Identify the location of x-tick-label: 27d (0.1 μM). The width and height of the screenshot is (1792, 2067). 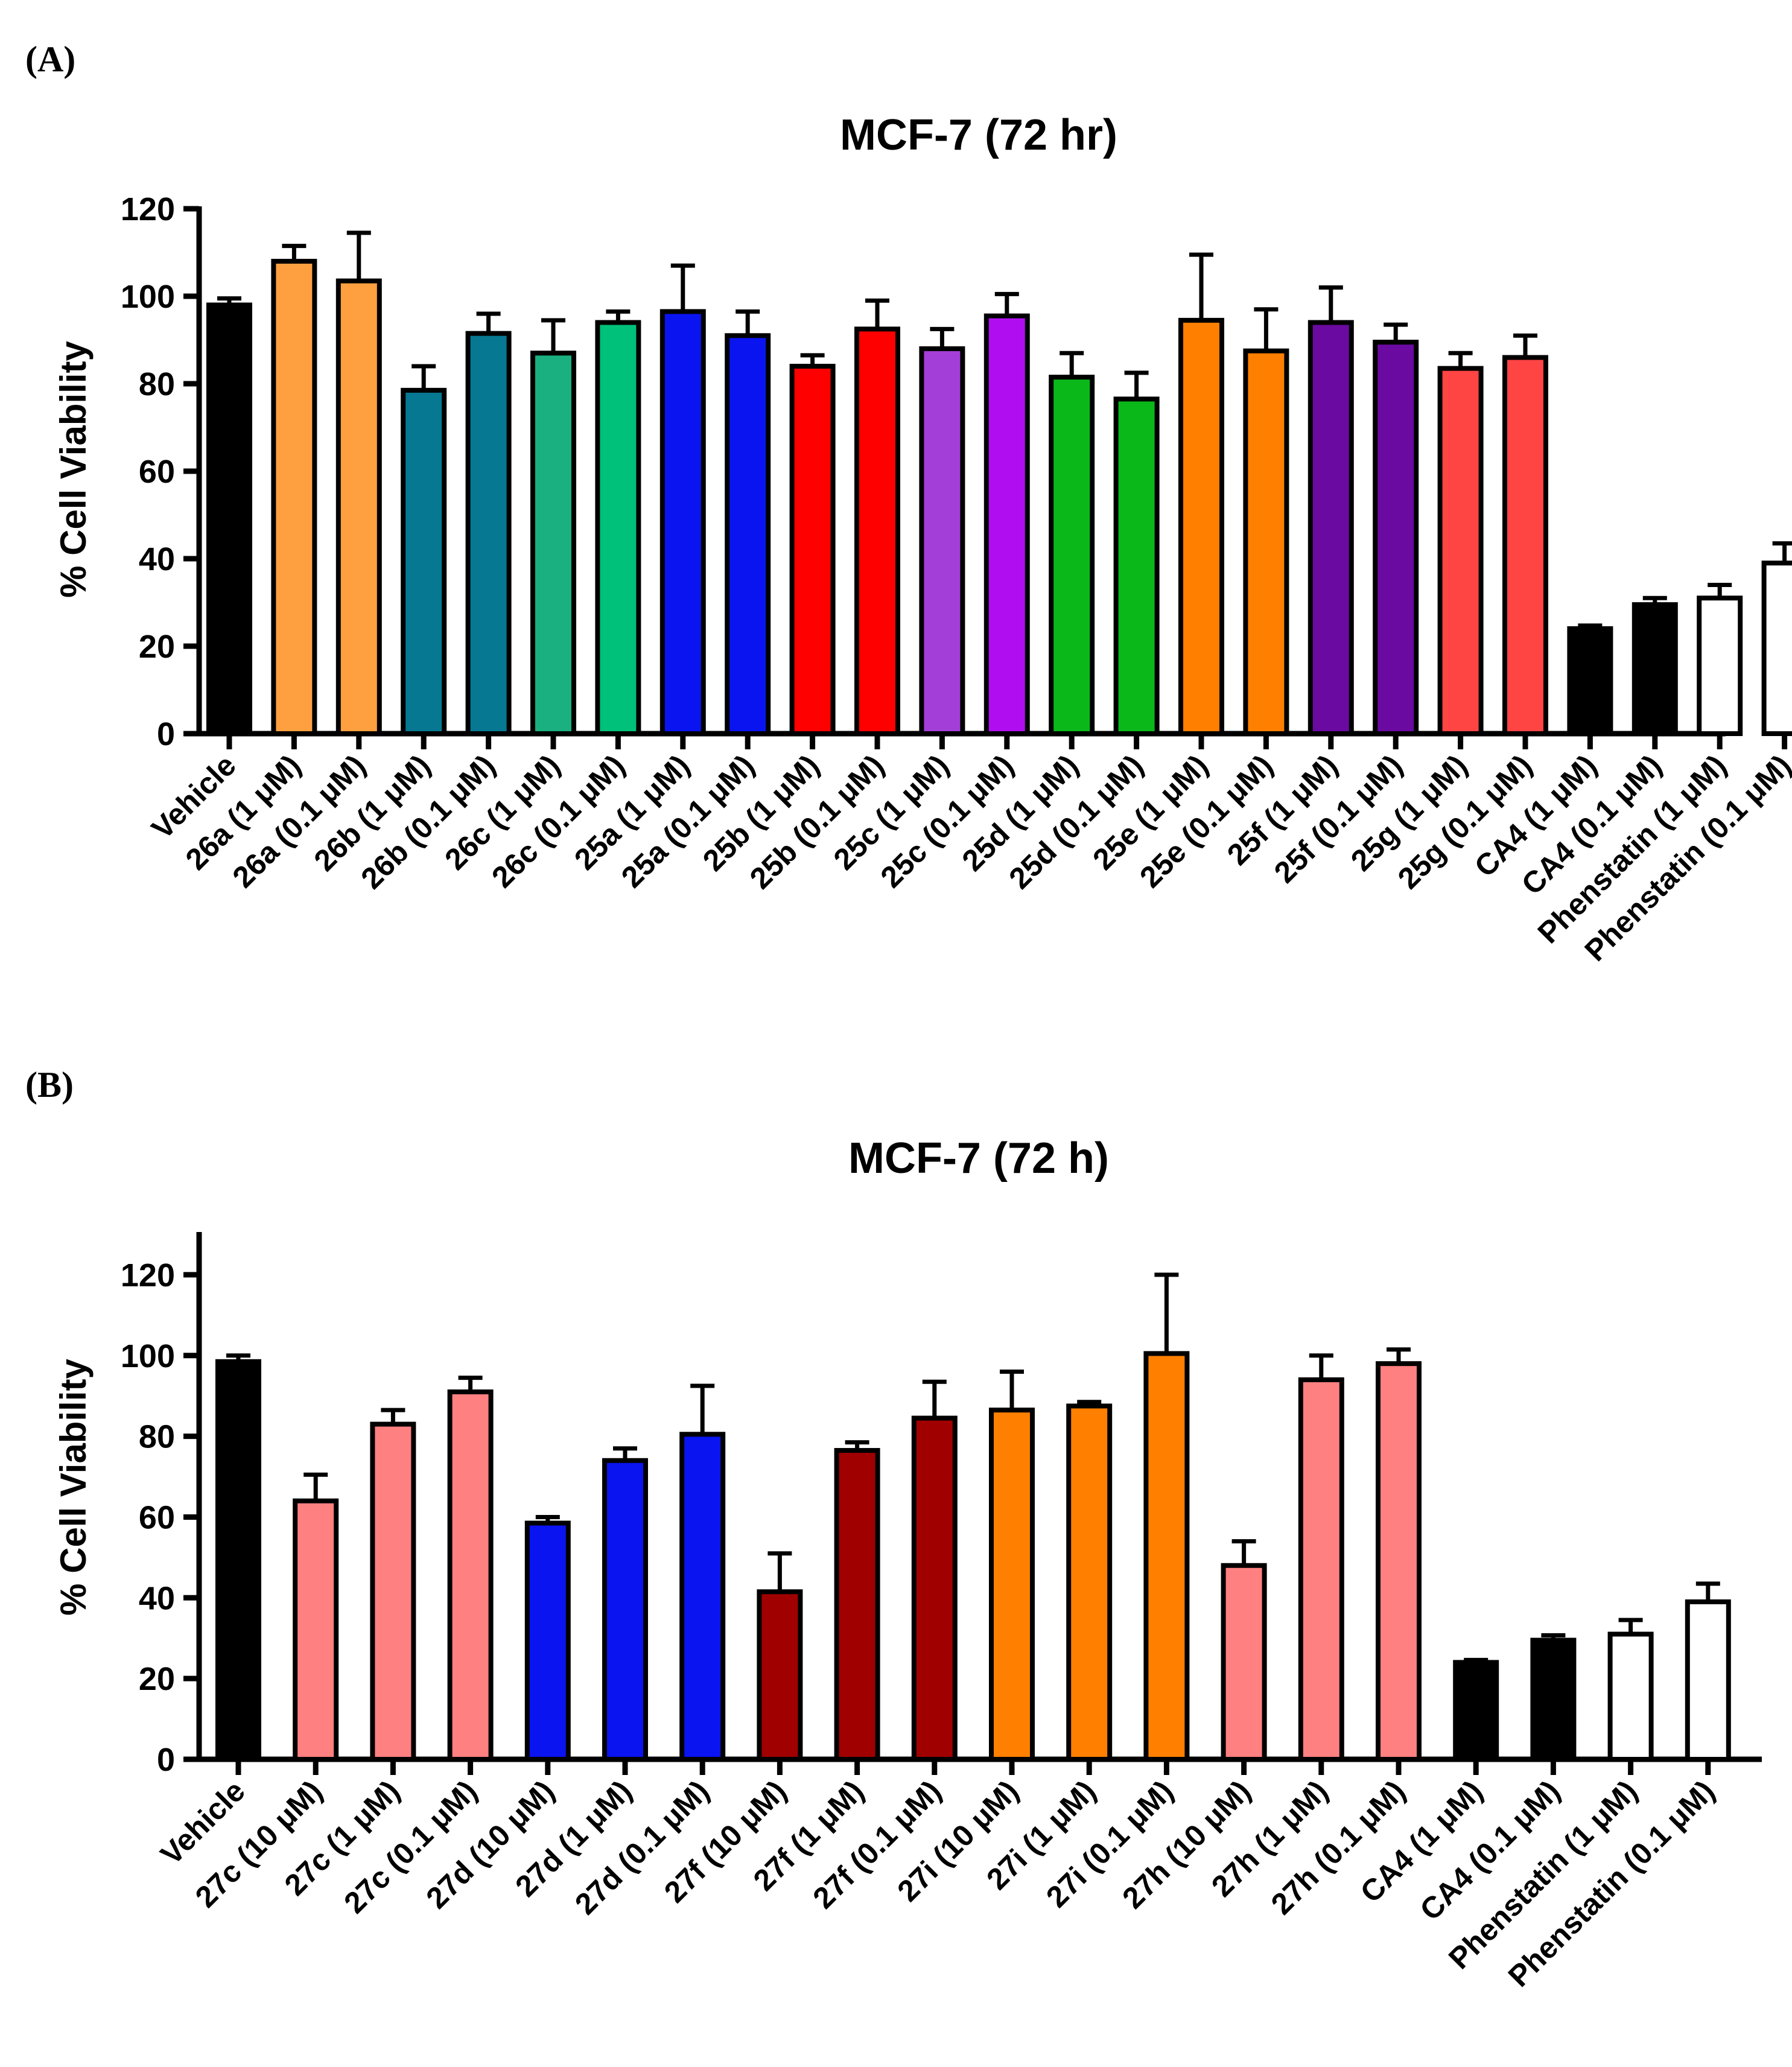
(642, 1847).